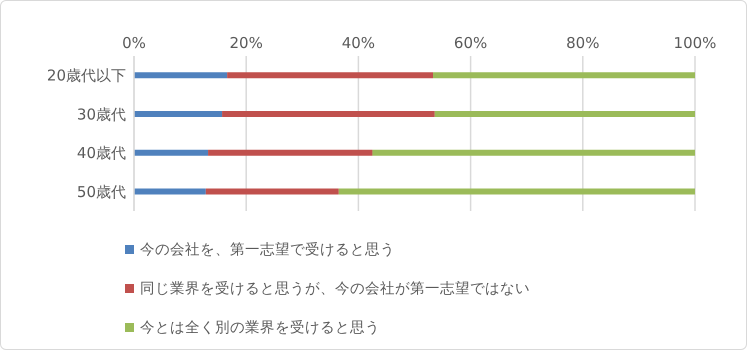 The width and height of the screenshot is (747, 350). What do you see at coordinates (583, 43) in the screenshot?
I see `x-tick-label: 80%` at bounding box center [583, 43].